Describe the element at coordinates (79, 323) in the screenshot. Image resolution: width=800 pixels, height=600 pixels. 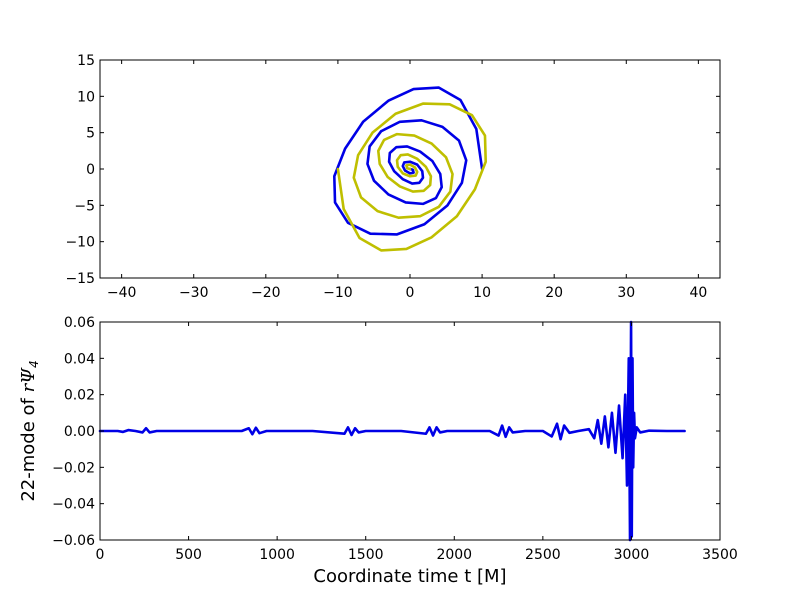
I see `waveform-y-tick-label: 0.06` at that location.